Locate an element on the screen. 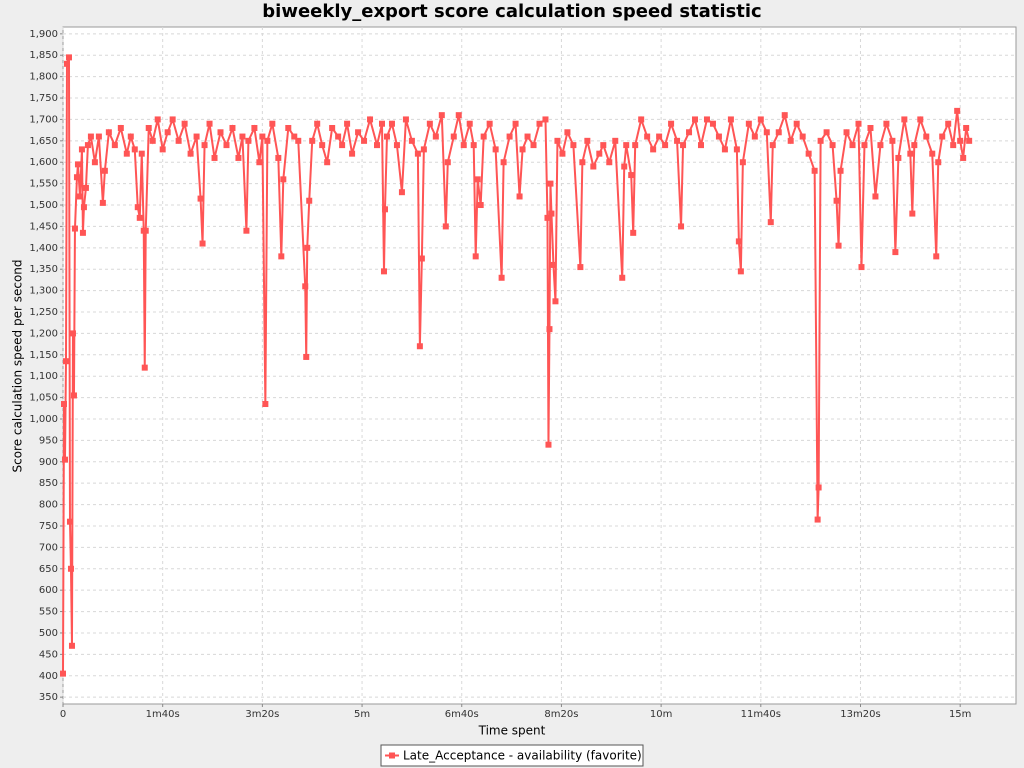  y-tick-label: 900 is located at coordinates (48, 462).